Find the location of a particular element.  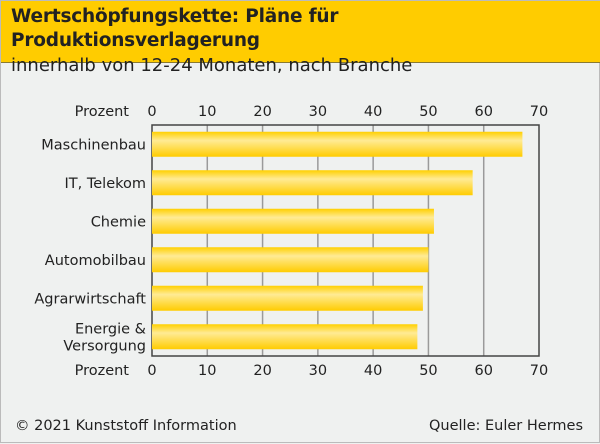

x-axis-label-top: Prozent is located at coordinates (102, 112).